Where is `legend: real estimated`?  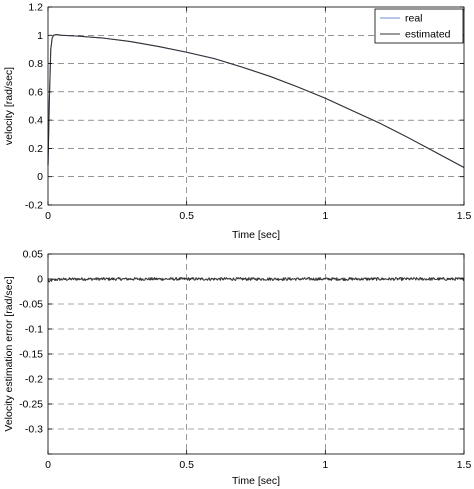
legend: real estimated is located at coordinates (419, 26).